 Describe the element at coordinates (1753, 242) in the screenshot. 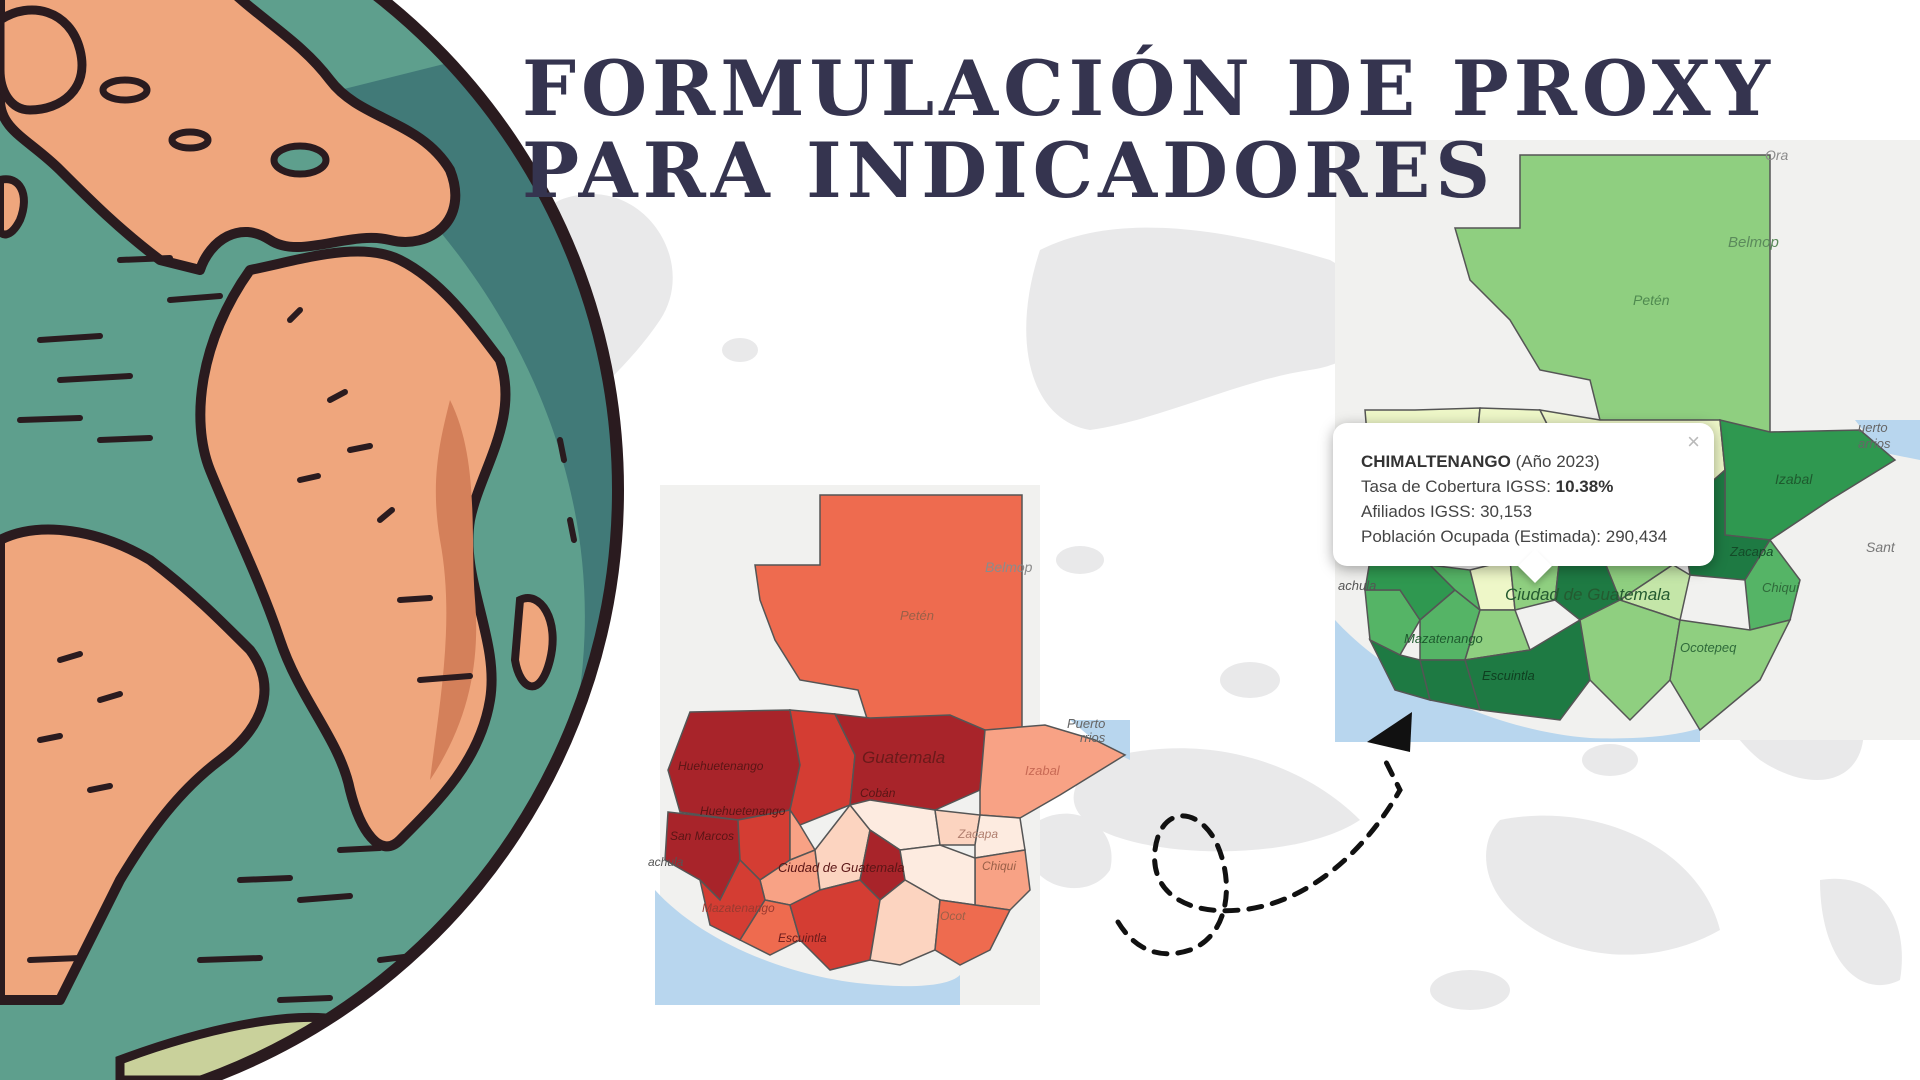

I see `label-belmopan-right: Belmop` at that location.